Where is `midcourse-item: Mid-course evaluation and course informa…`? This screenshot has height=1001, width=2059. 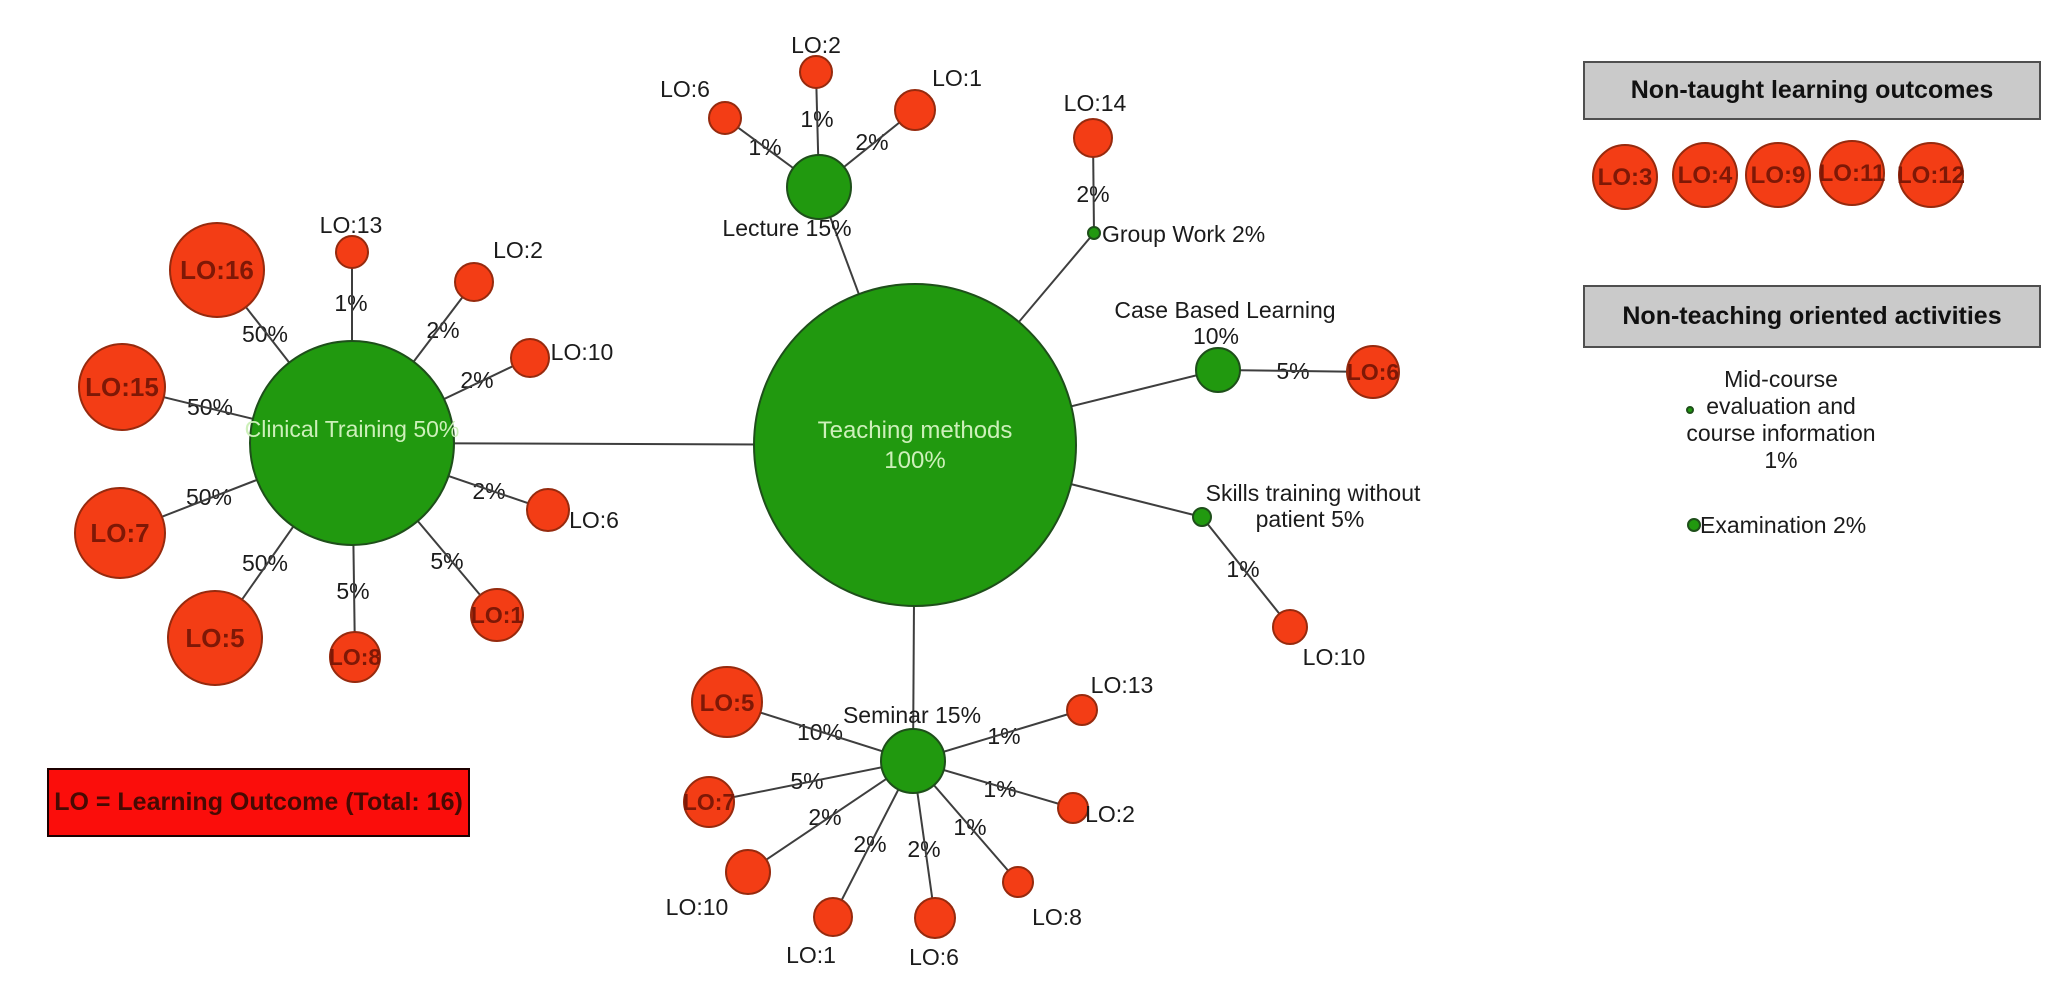
midcourse-item: Mid-course evaluation and course informa… is located at coordinates (1781, 420).